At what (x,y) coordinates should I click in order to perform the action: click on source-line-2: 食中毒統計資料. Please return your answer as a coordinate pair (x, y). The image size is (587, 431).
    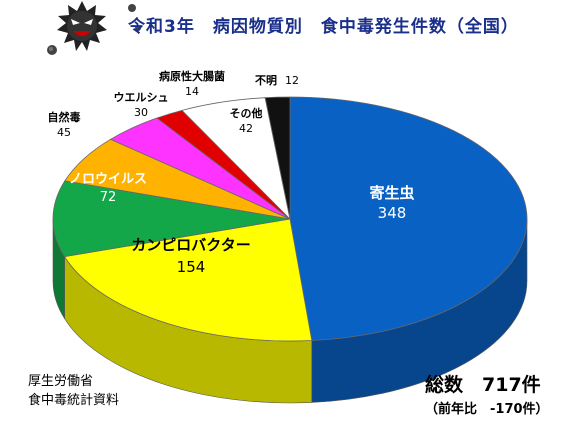
    Looking at the image, I should click on (74, 400).